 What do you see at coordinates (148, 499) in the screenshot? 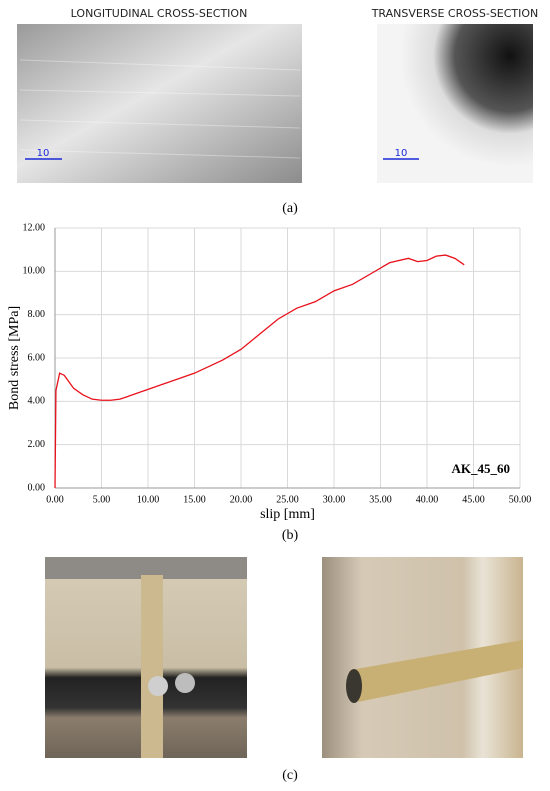
I see `x-tick-label: 10.00` at bounding box center [148, 499].